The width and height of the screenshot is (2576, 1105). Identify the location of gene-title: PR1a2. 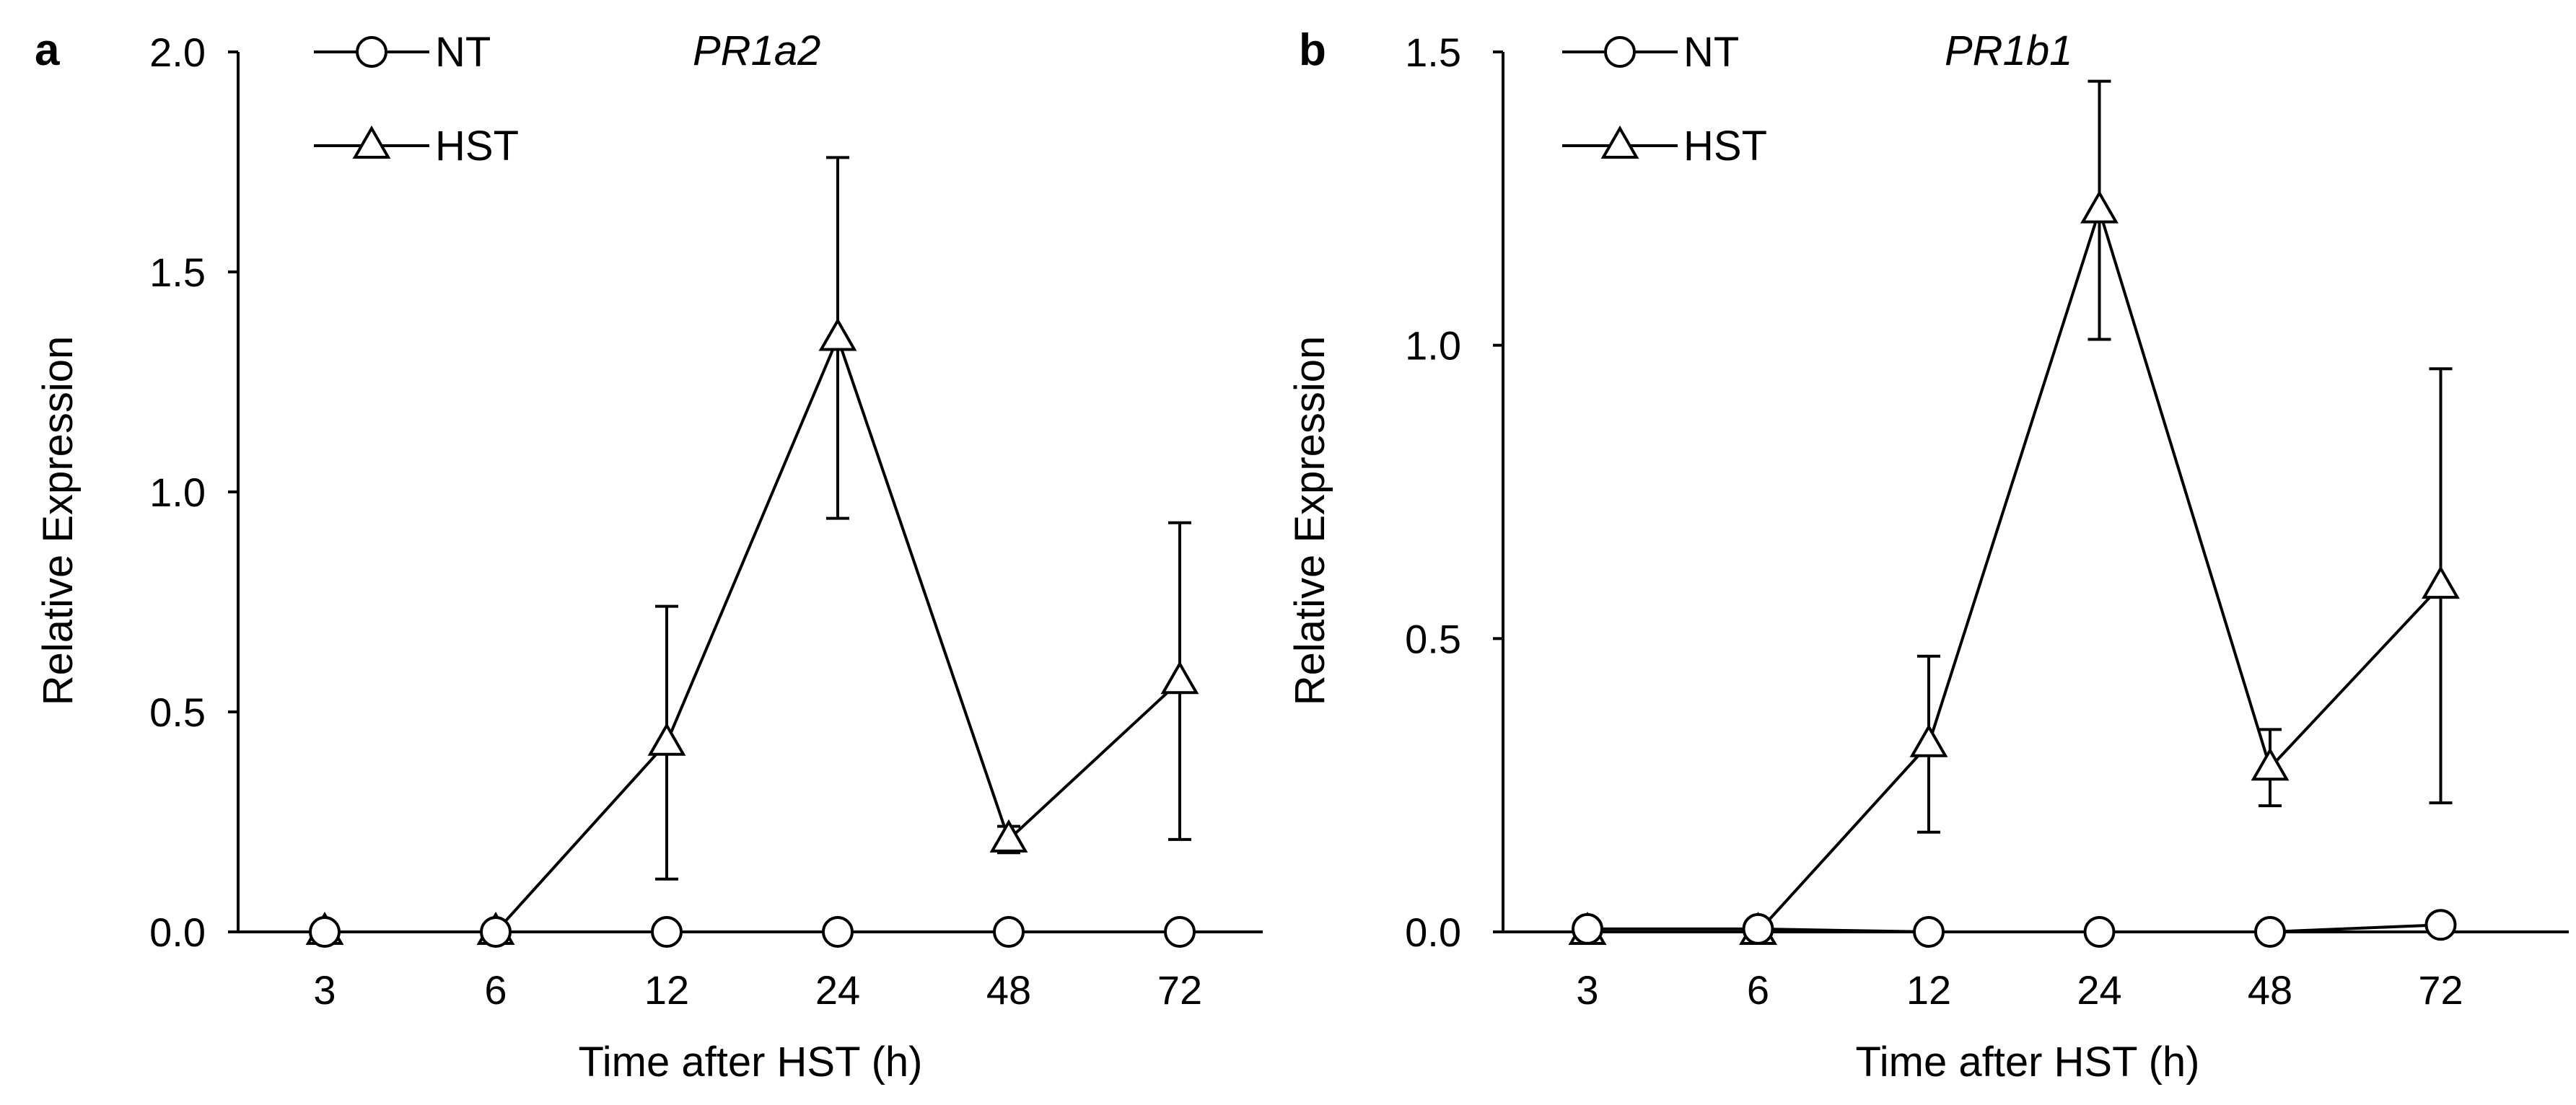
(756, 50).